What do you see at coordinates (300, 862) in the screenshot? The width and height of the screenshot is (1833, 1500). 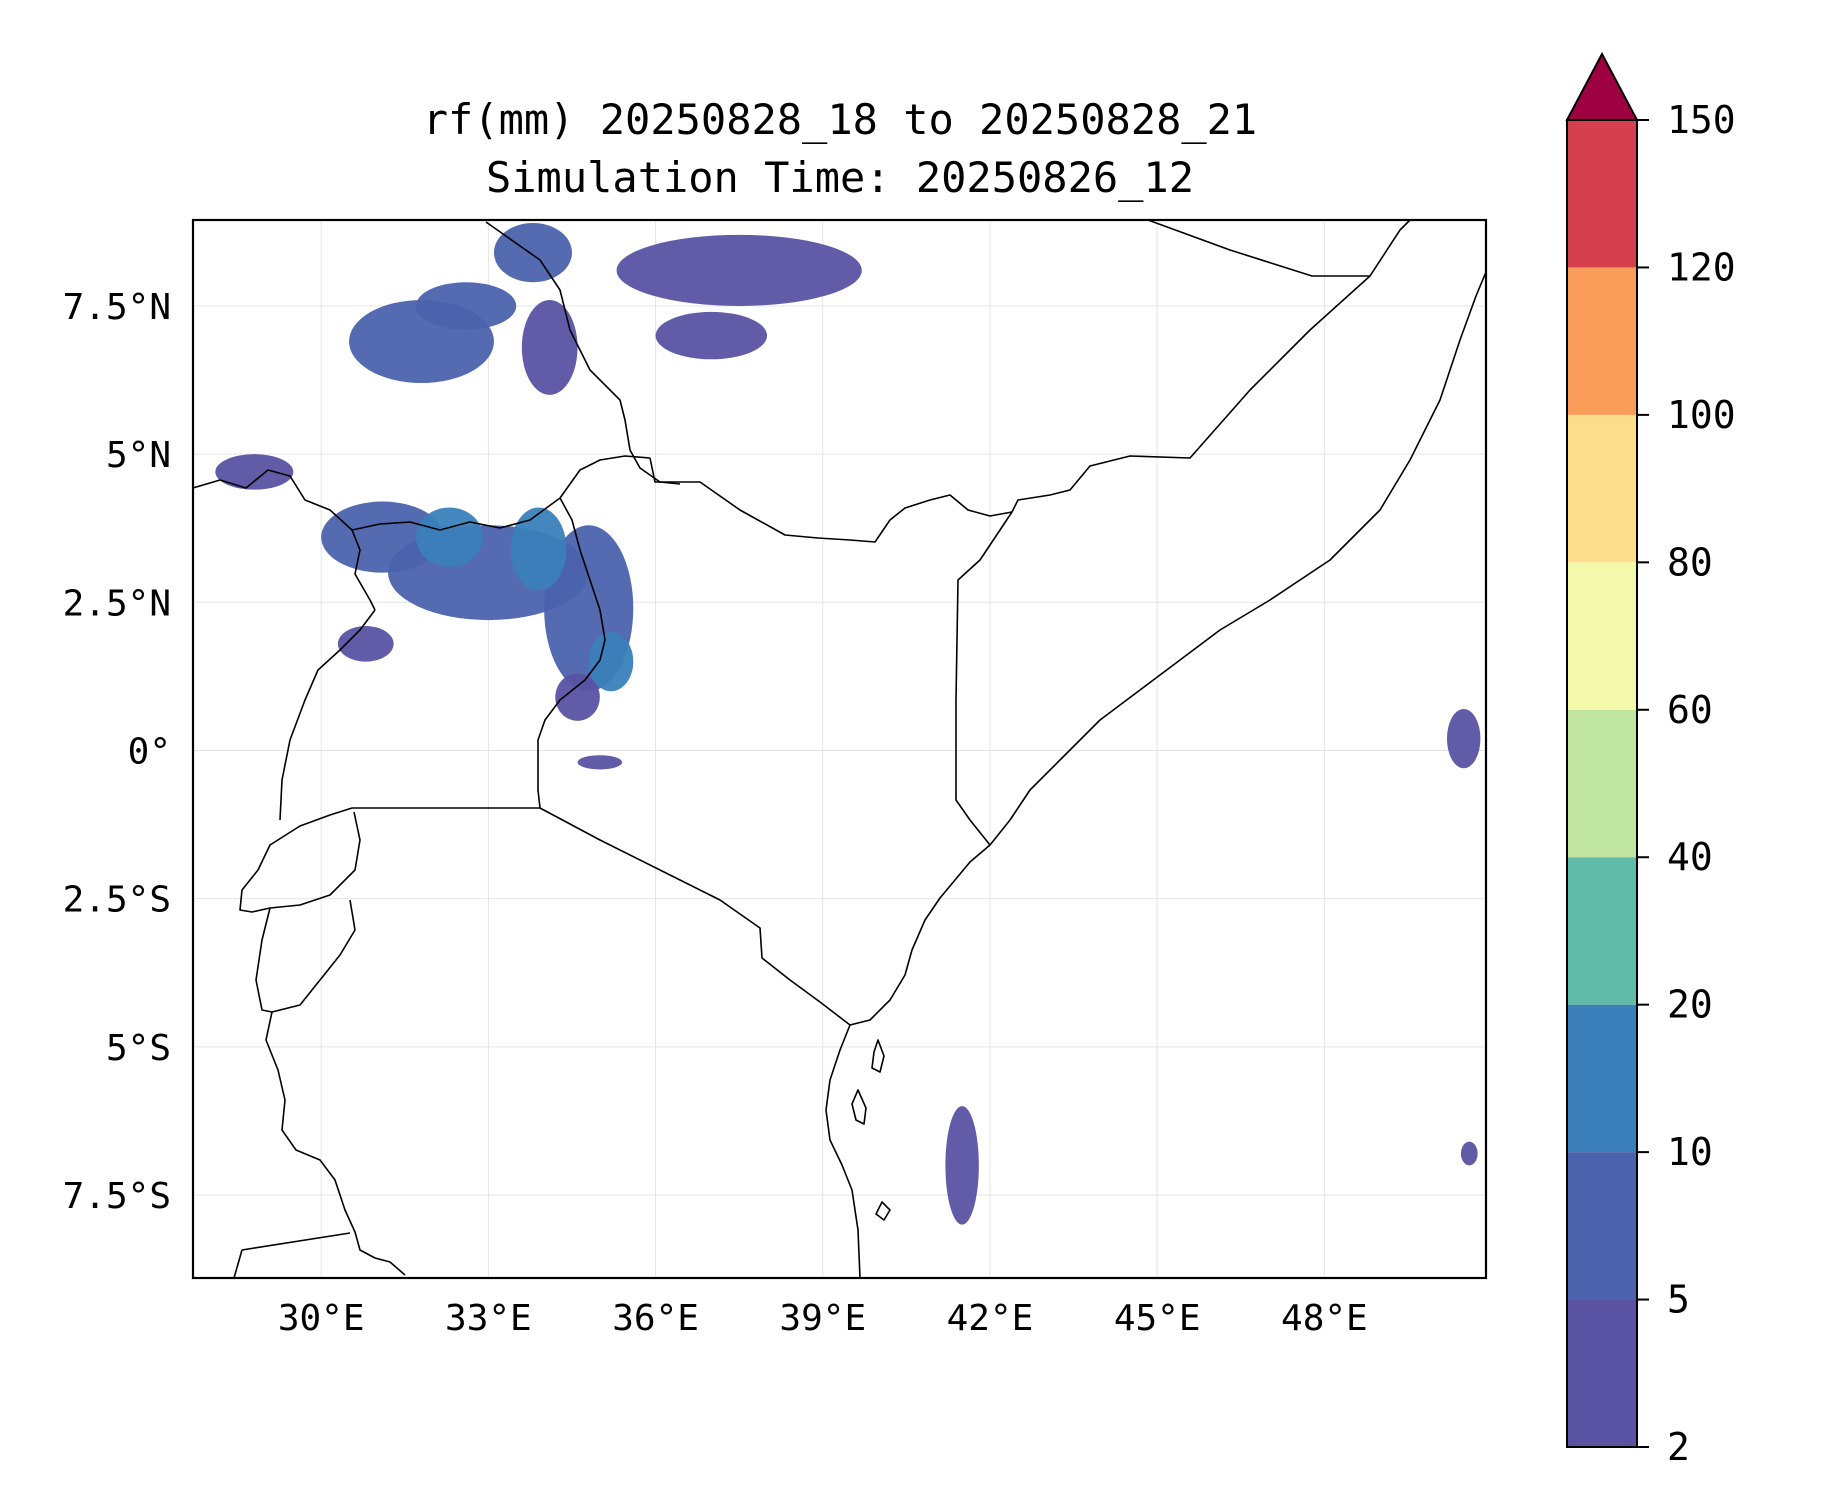 I see `rwanda-burundi-border` at bounding box center [300, 862].